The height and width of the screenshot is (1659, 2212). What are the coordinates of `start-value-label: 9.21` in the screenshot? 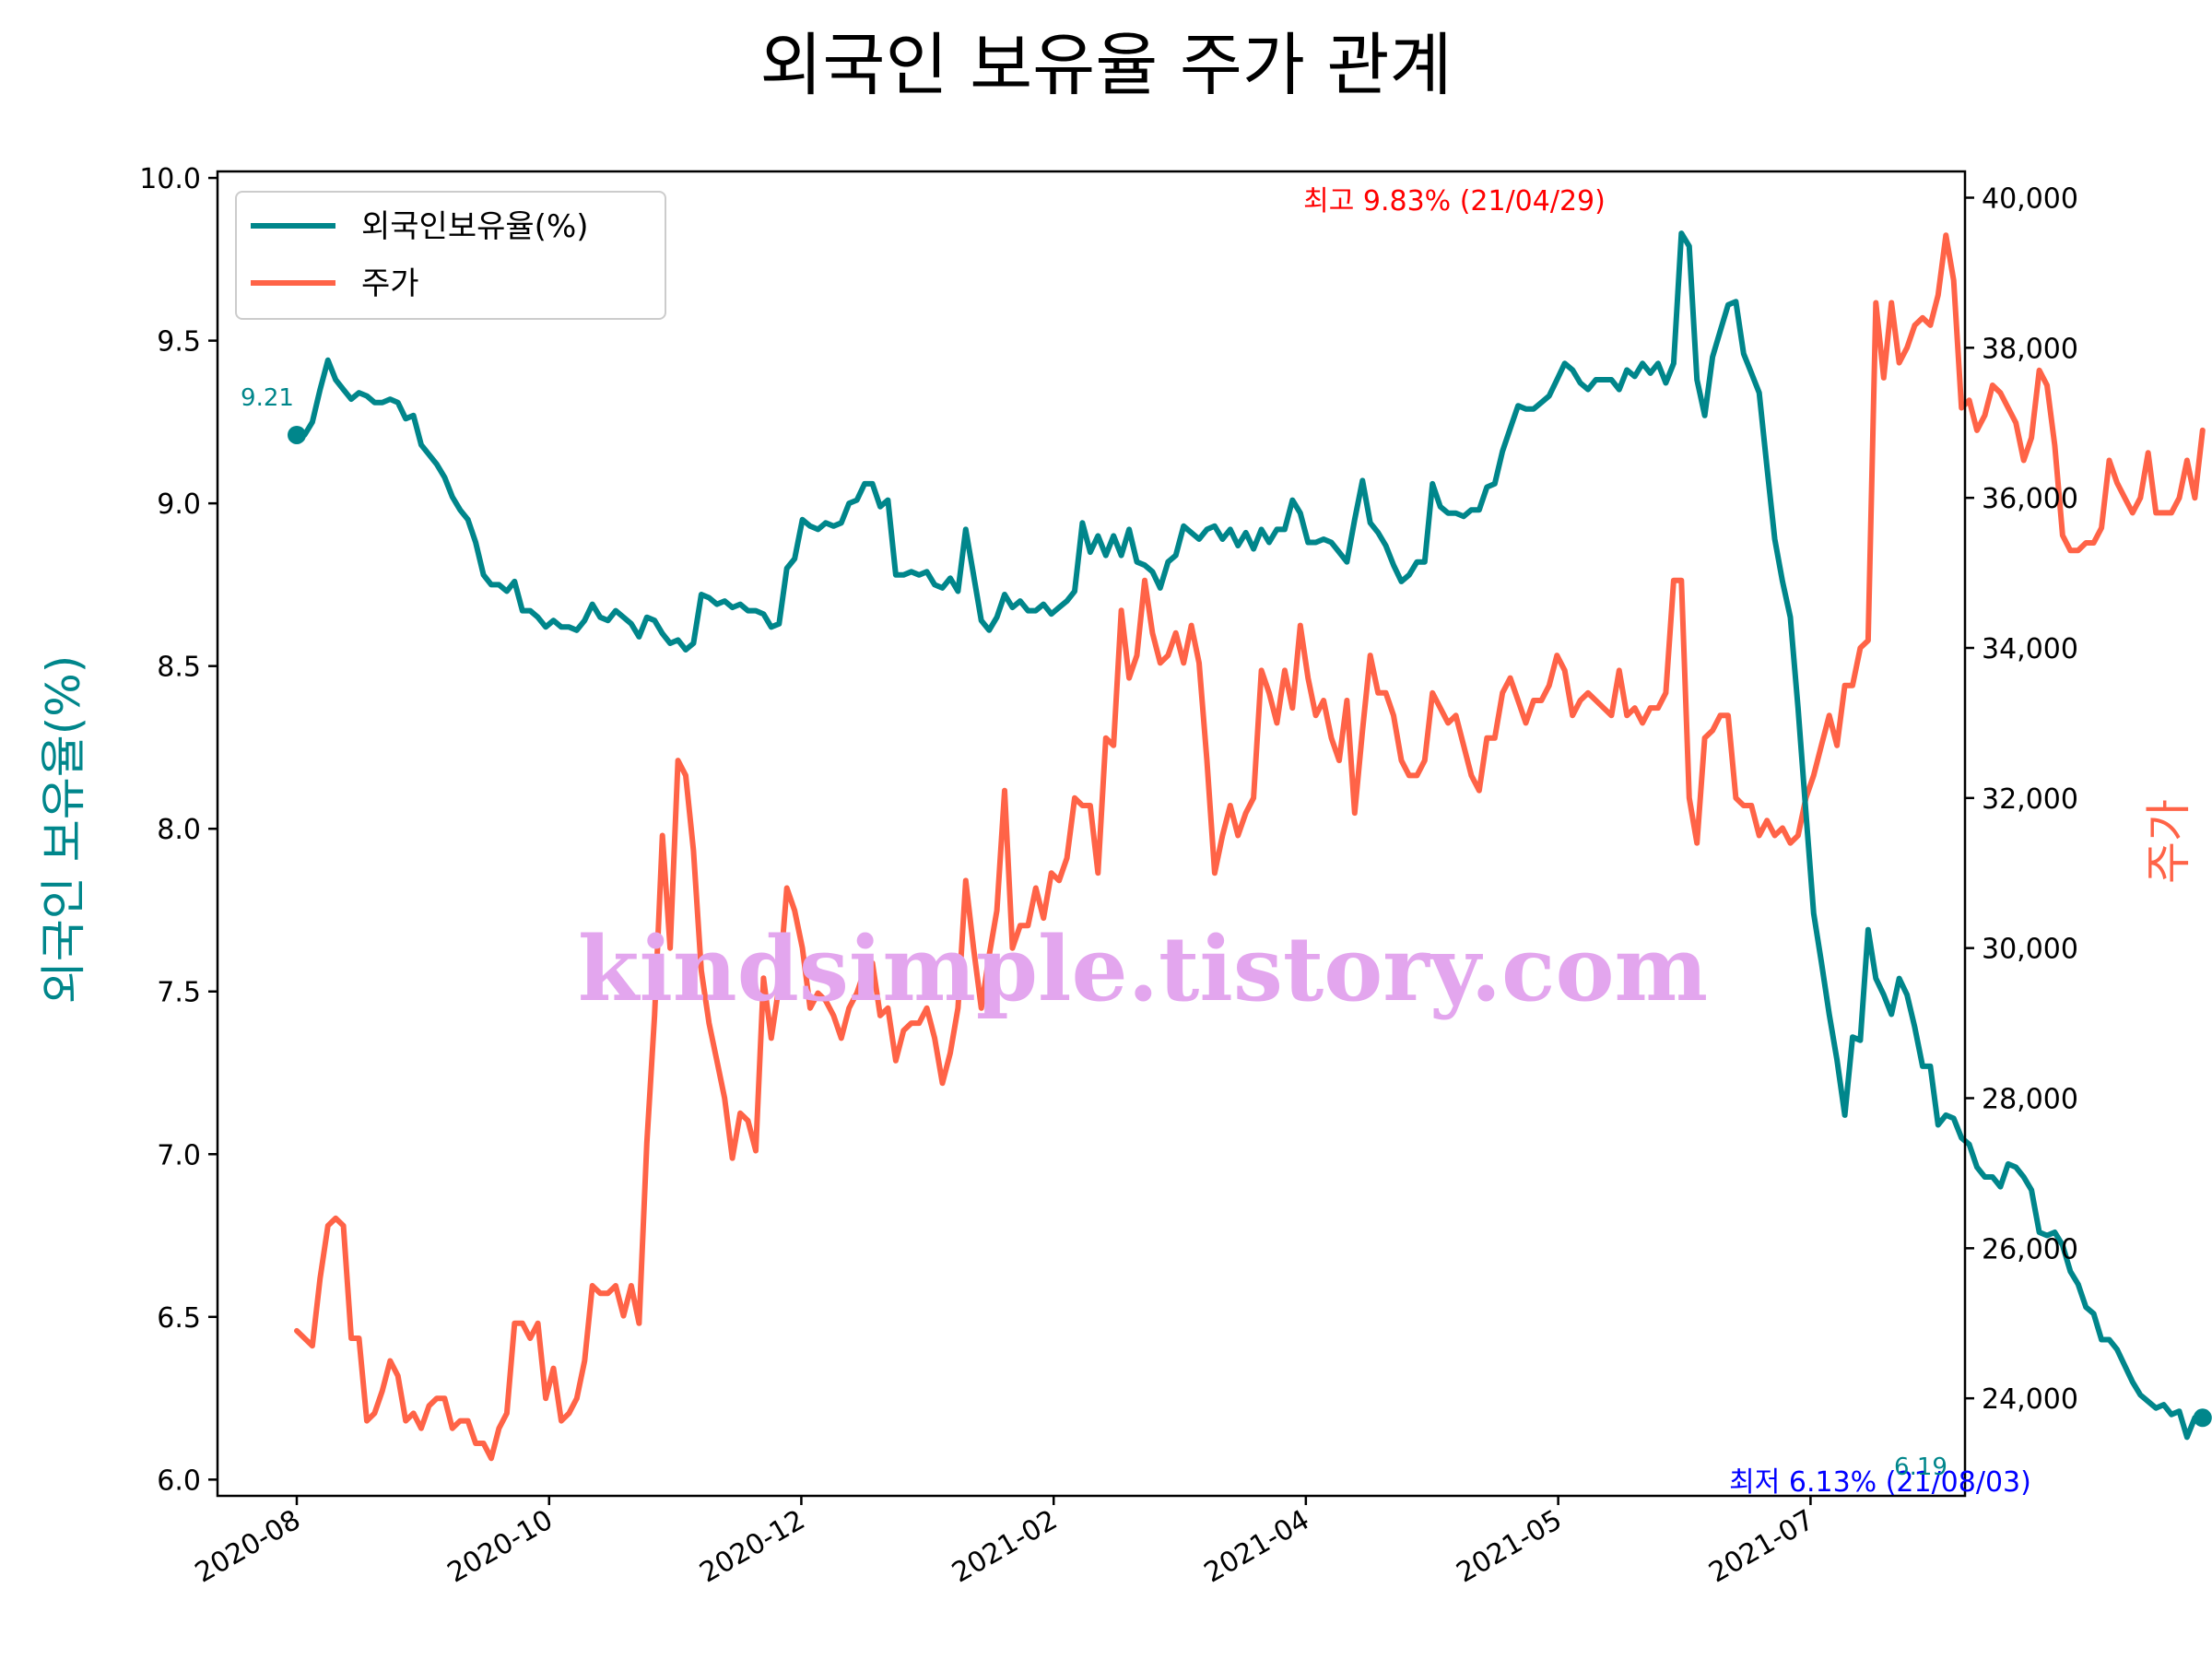 It's located at (267, 398).